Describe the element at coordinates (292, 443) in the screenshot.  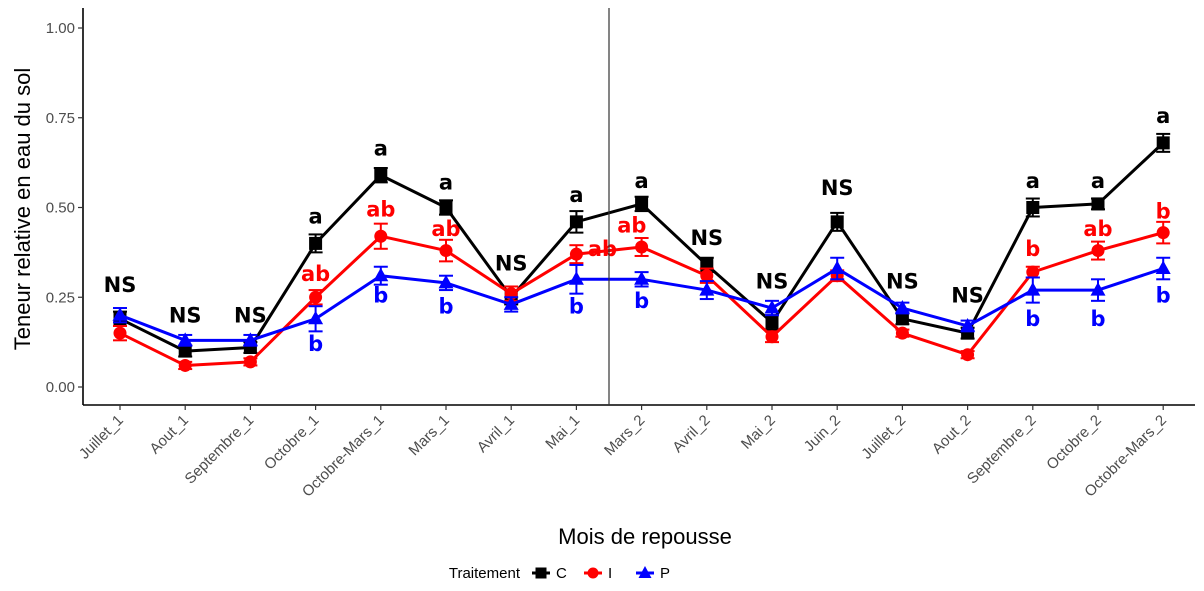
I see `x-tick-label: Octobre_1` at that location.